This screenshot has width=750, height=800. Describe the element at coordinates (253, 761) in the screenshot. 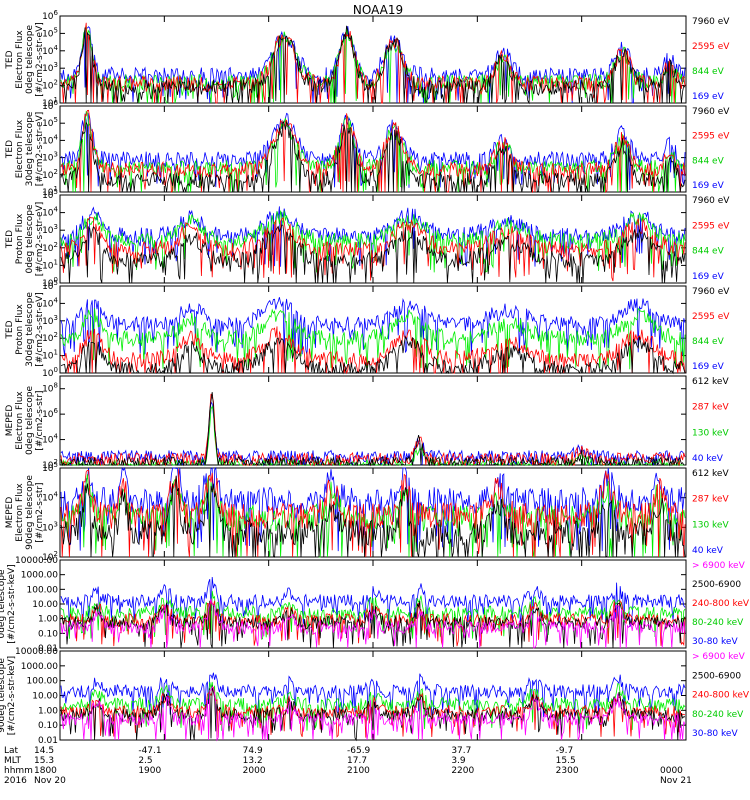

I see `footer-mlt: 13.2` at that location.